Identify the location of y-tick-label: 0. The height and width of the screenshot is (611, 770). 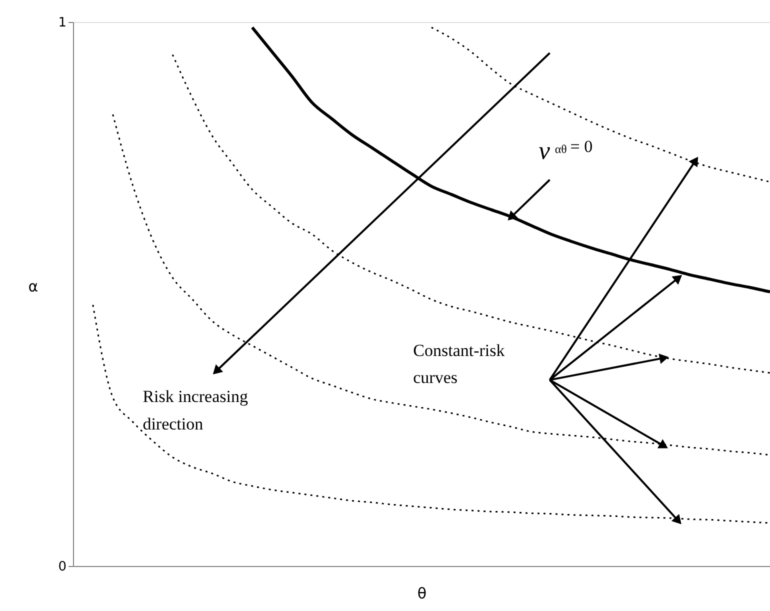
(62, 567).